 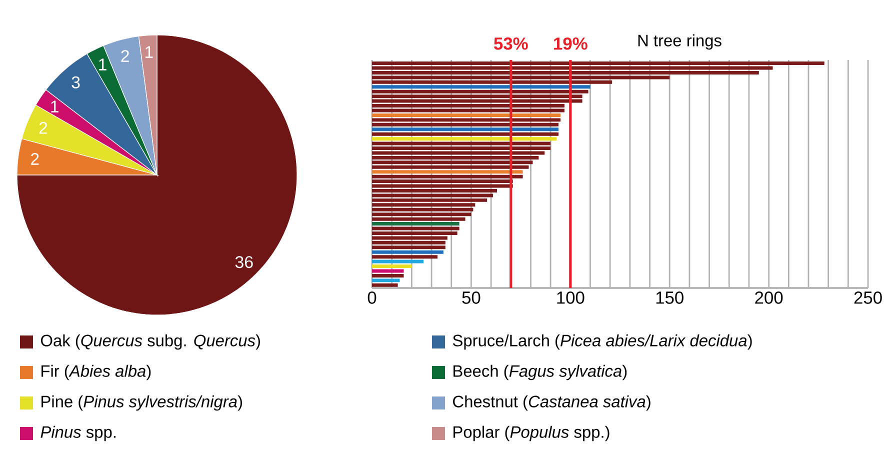 I want to click on data-label: 3, so click(x=76, y=82).